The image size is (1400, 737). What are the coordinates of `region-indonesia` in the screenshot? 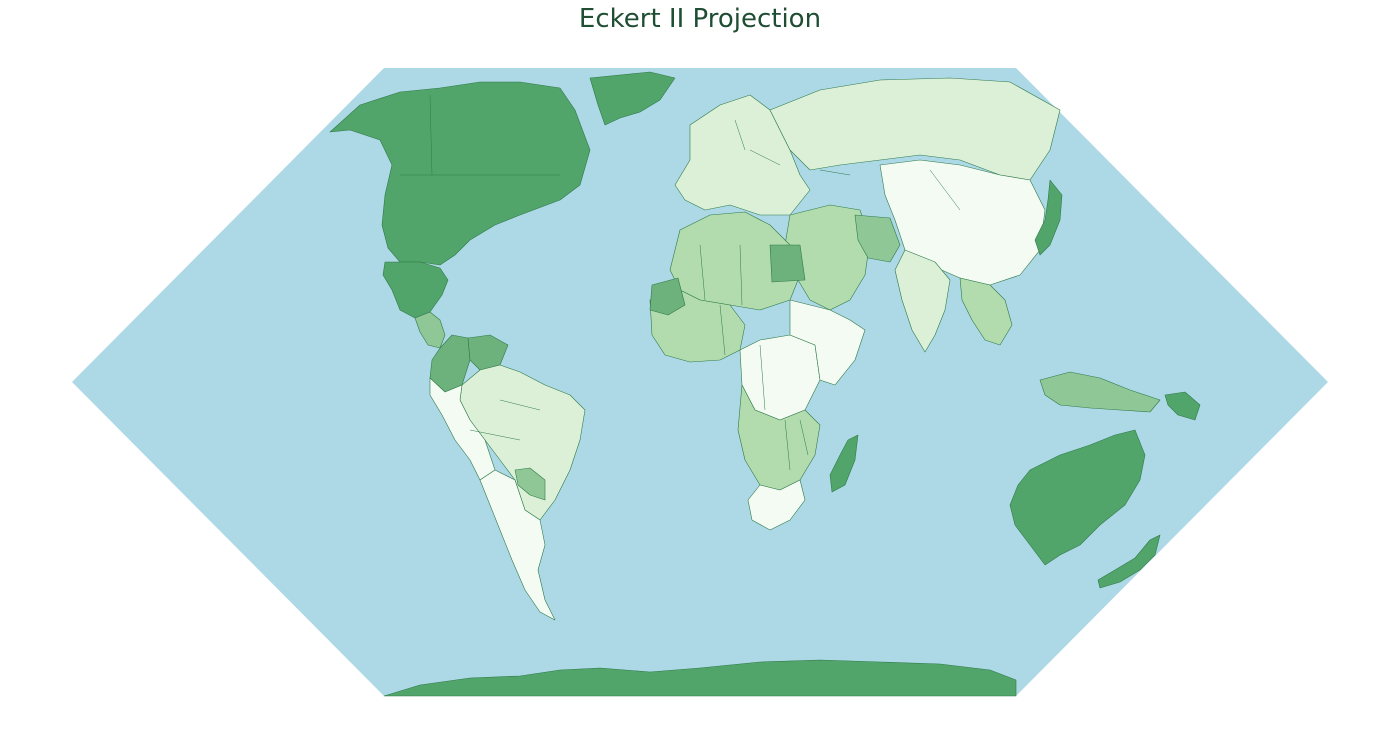 It's located at (1100, 392).